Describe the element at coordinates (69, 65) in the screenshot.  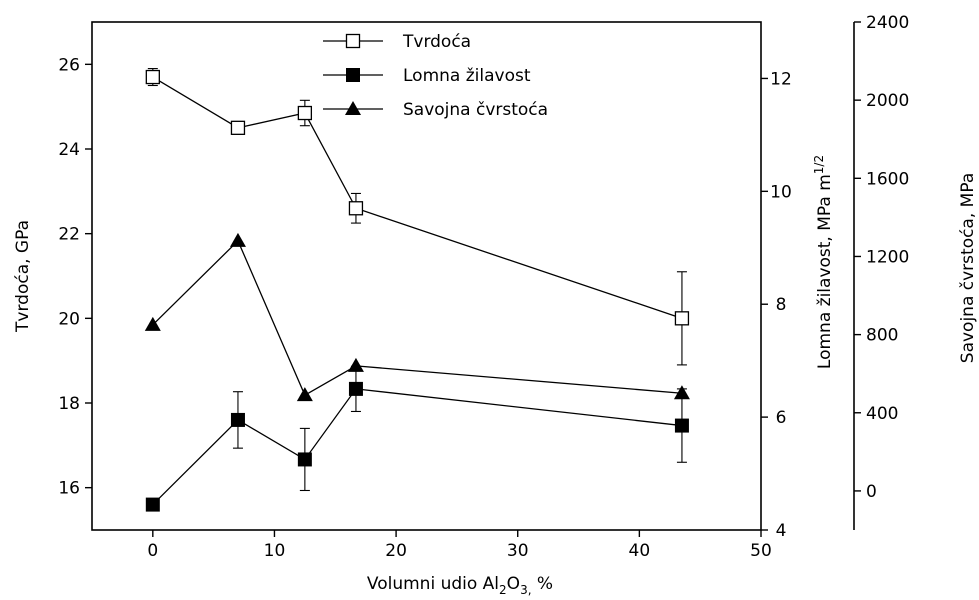
I see `left-tick-label: 26` at that location.